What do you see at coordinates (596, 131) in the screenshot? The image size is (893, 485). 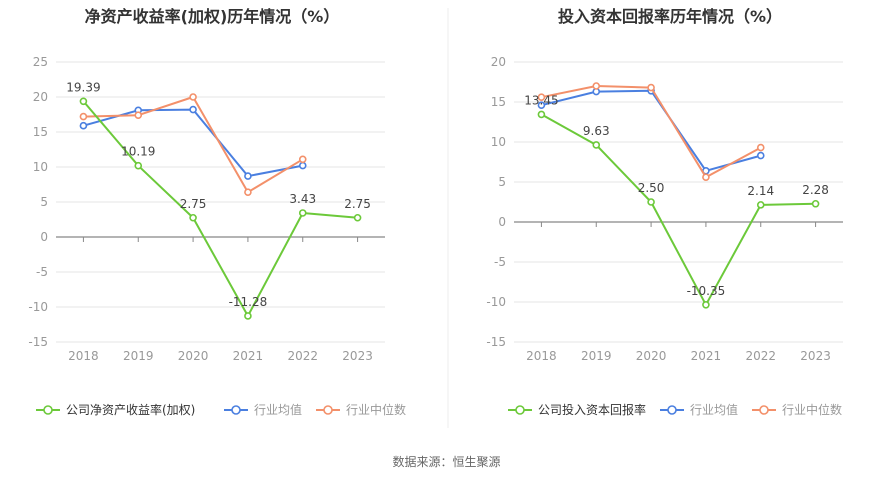 I see `data-label: 9.63` at bounding box center [596, 131].